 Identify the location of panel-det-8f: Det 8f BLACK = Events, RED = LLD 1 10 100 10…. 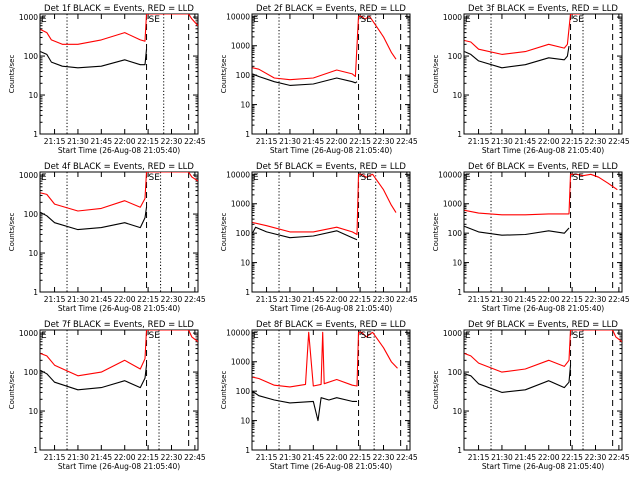
(319, 395).